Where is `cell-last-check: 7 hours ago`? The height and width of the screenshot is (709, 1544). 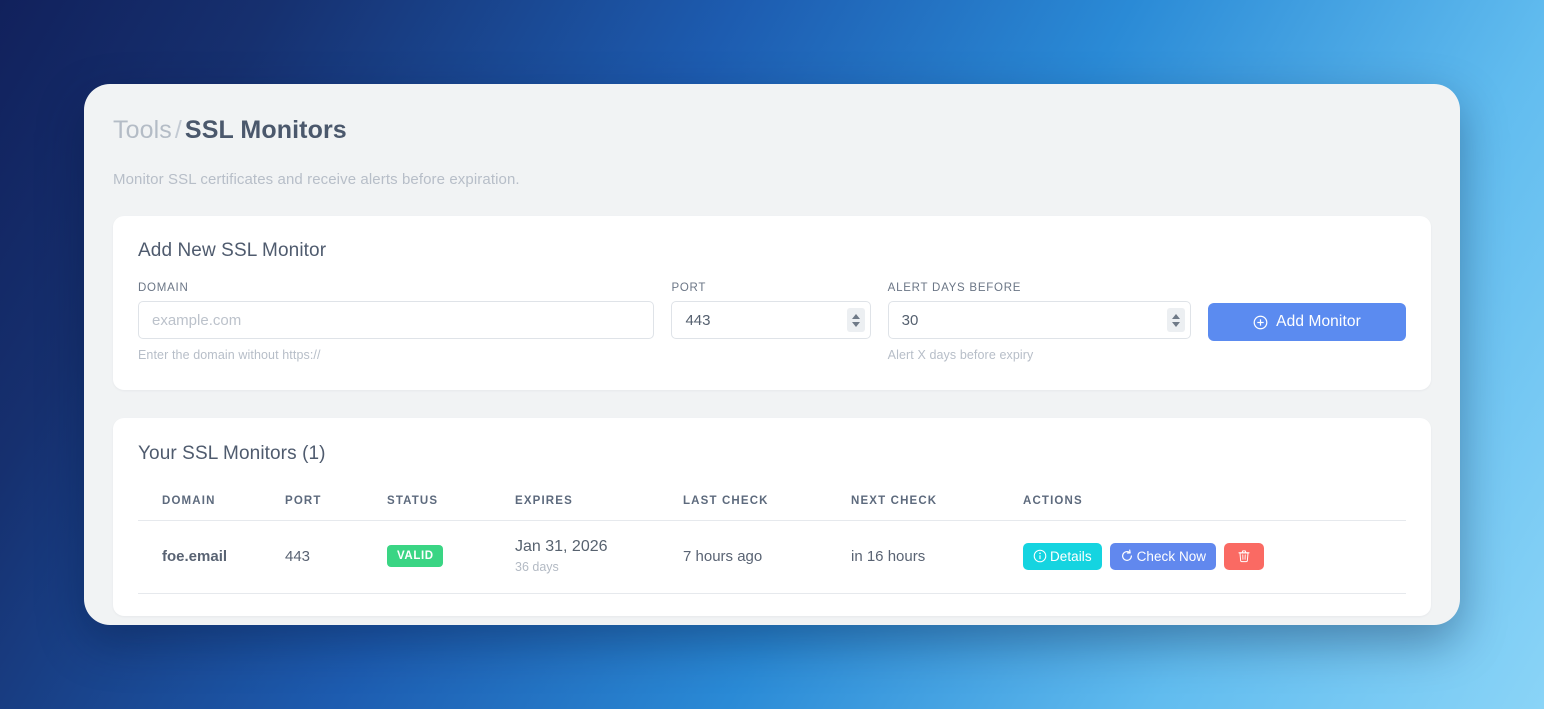 cell-last-check: 7 hours ago is located at coordinates (767, 557).